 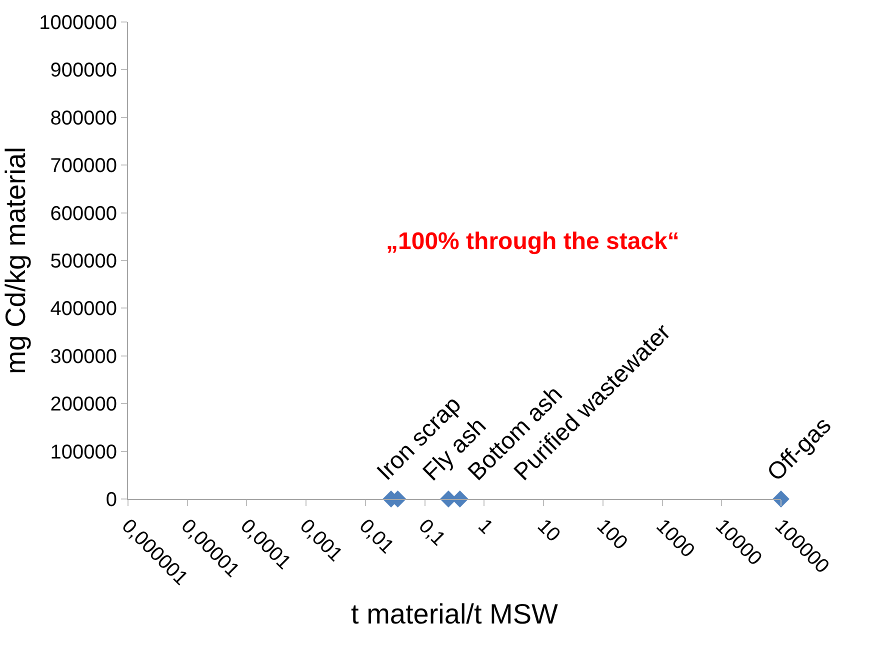 What do you see at coordinates (83, 118) in the screenshot?
I see `y-tick-label: 800000` at bounding box center [83, 118].